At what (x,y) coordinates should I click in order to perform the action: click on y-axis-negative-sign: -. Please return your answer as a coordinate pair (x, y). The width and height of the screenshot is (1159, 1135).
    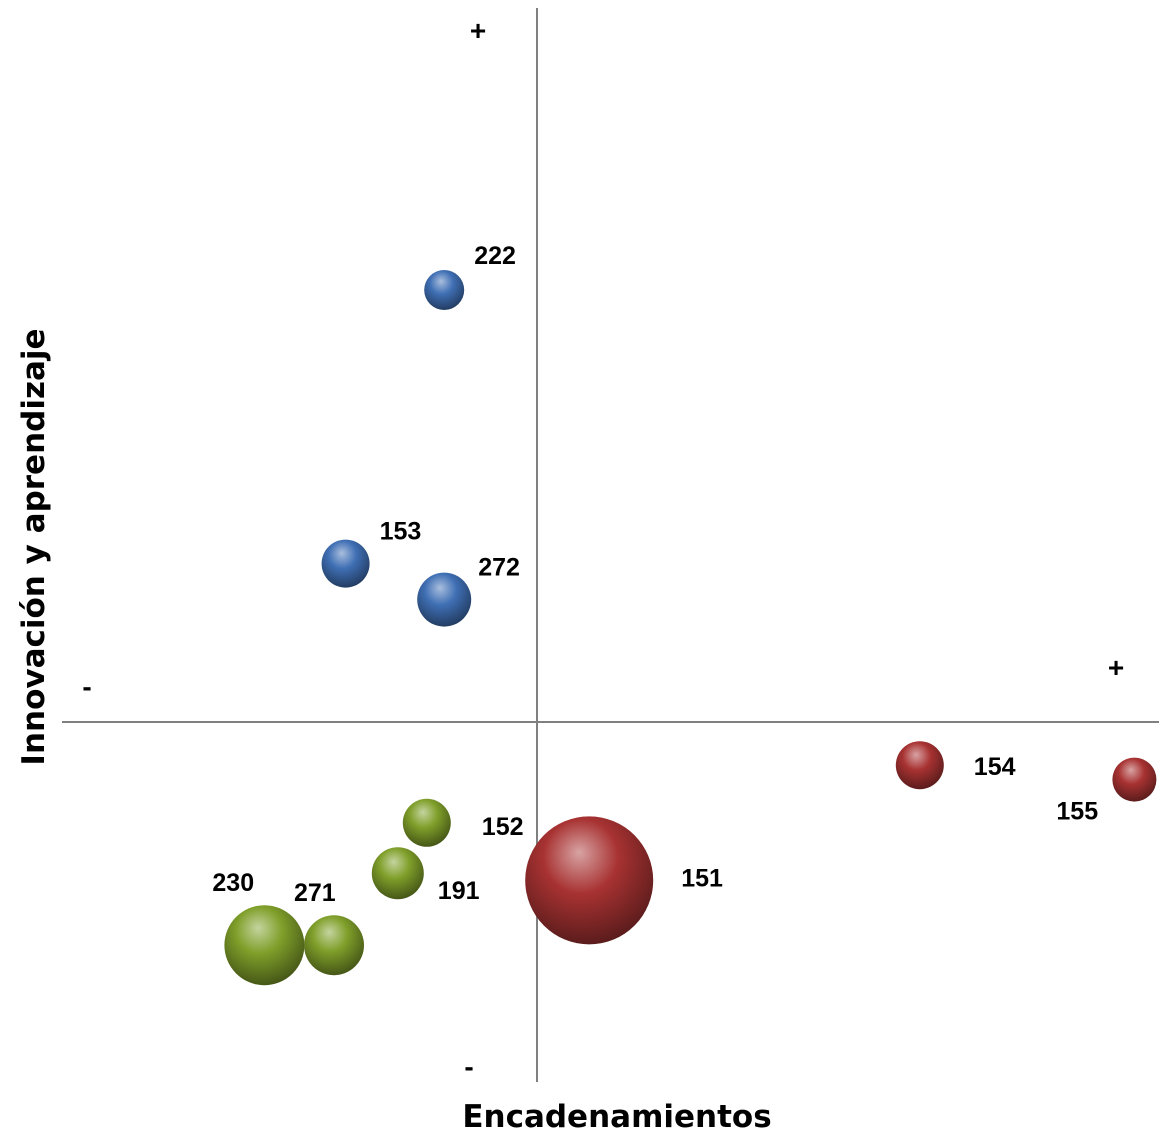
    Looking at the image, I should click on (468, 1066).